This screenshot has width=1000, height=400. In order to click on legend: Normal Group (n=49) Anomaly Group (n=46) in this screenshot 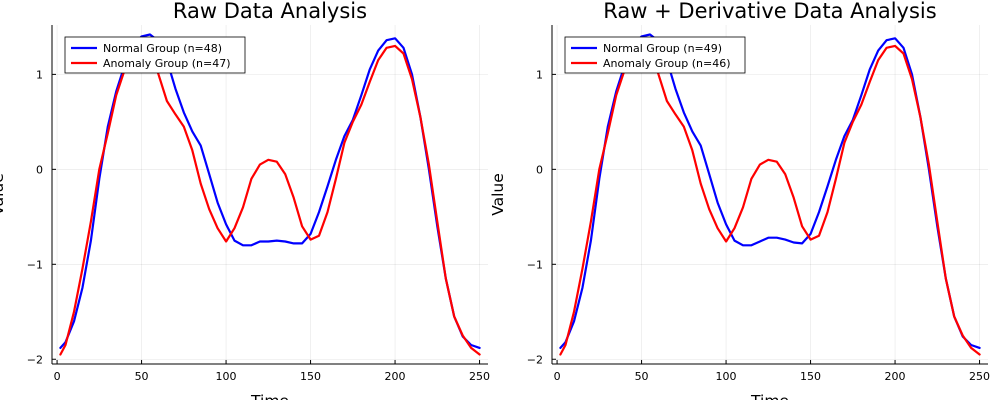, I will do `click(655, 55)`.